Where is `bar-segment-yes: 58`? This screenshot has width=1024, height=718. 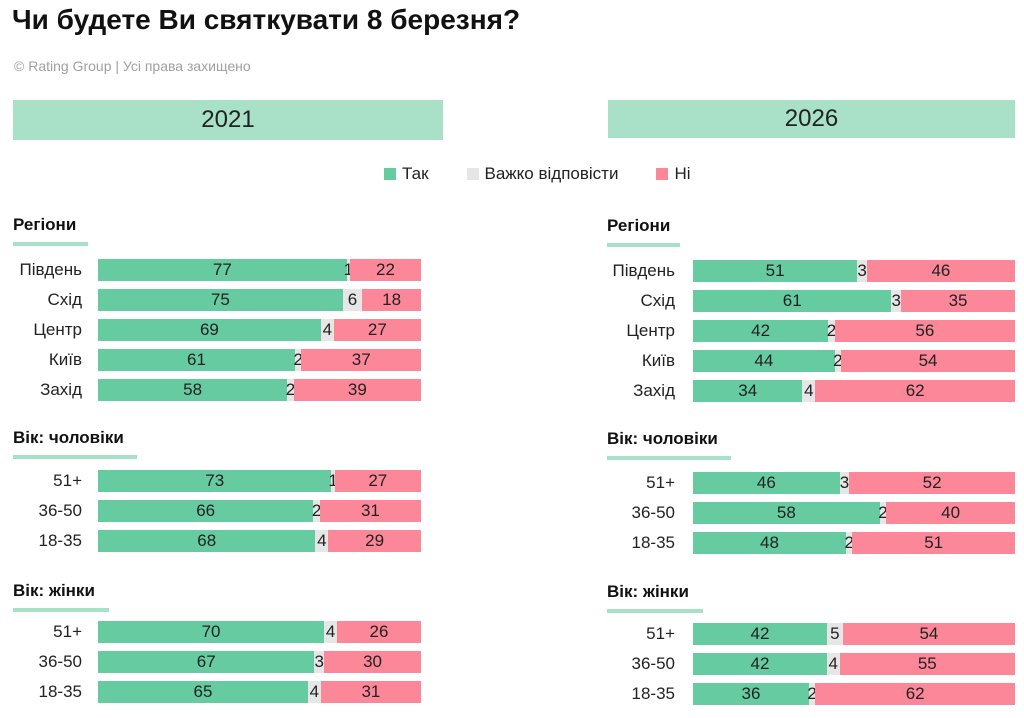
bar-segment-yes: 58 is located at coordinates (786, 513).